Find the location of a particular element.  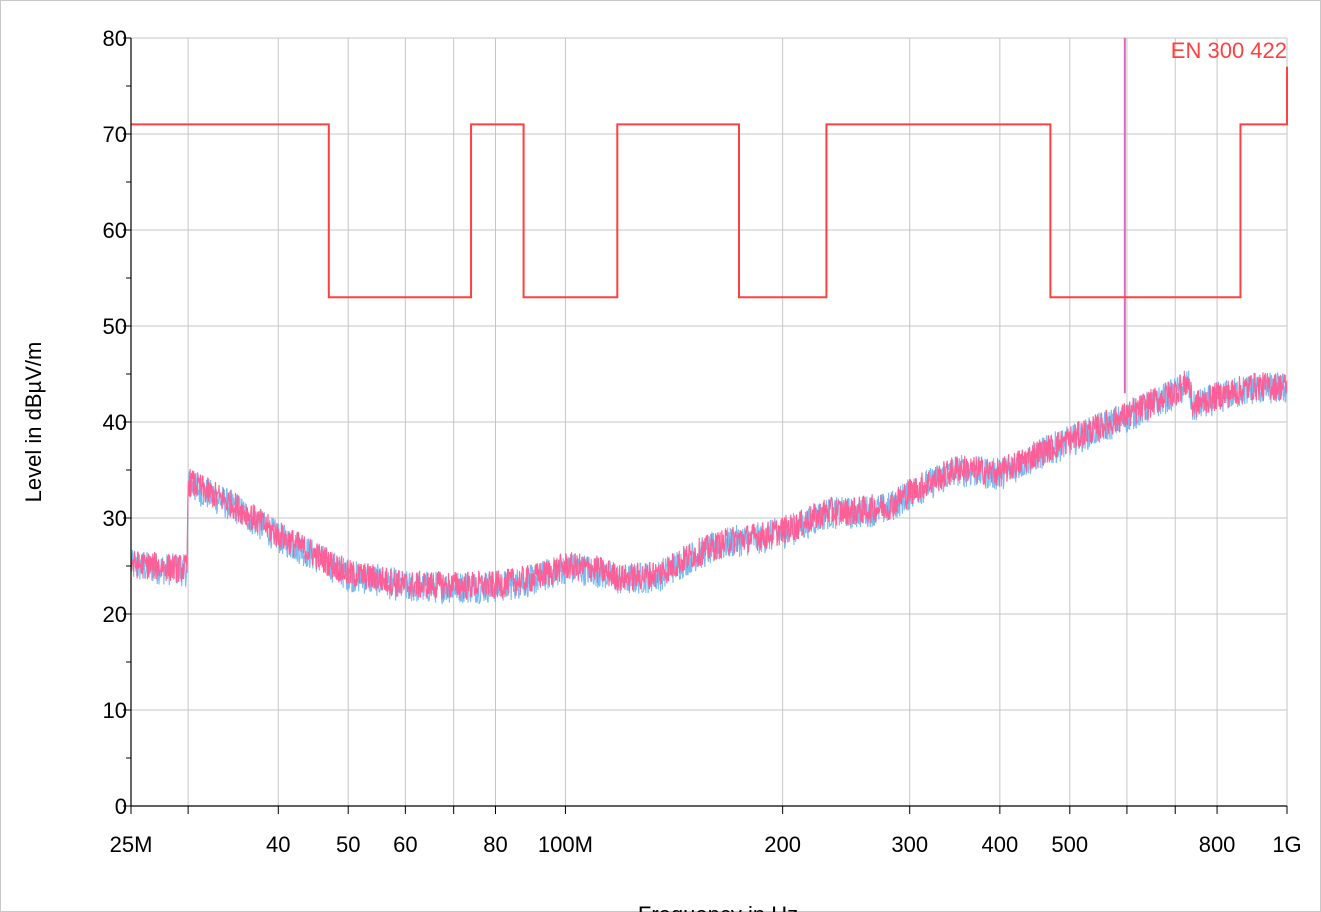

y-axis-title: Level in dBµV/m is located at coordinates (33, 422).